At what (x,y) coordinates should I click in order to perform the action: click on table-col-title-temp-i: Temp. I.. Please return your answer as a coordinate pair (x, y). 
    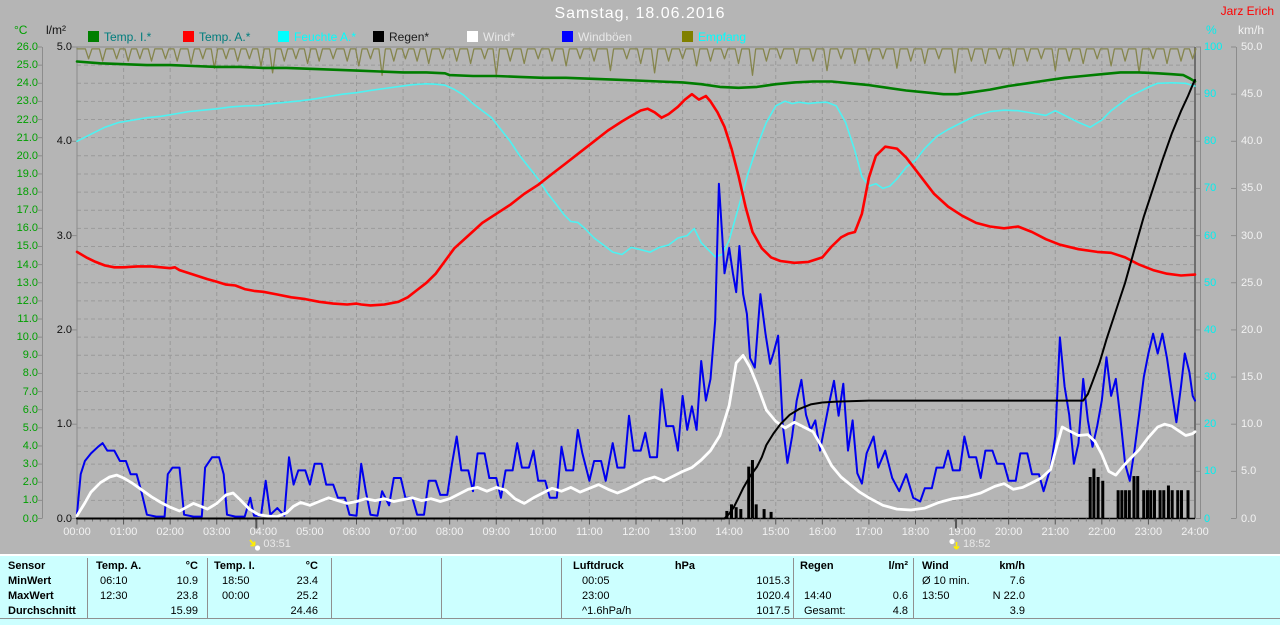
    Looking at the image, I should click on (234, 566).